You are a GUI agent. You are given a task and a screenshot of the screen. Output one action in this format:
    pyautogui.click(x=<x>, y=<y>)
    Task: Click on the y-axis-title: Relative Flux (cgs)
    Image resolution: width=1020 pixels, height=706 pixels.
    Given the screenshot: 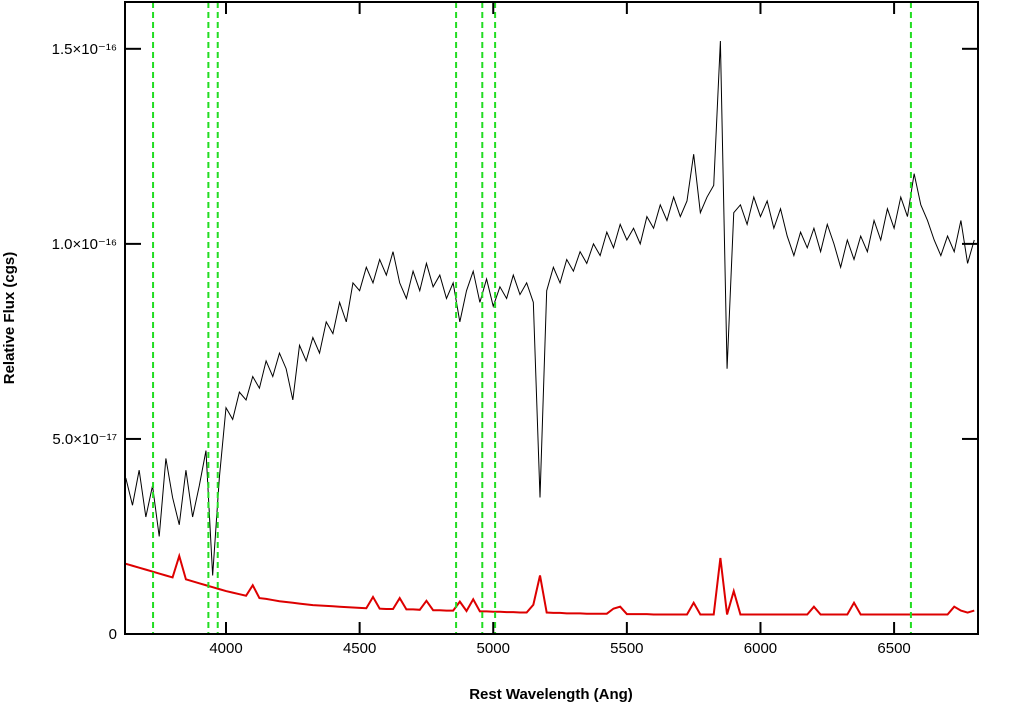 What is the action you would take?
    pyautogui.click(x=9, y=318)
    